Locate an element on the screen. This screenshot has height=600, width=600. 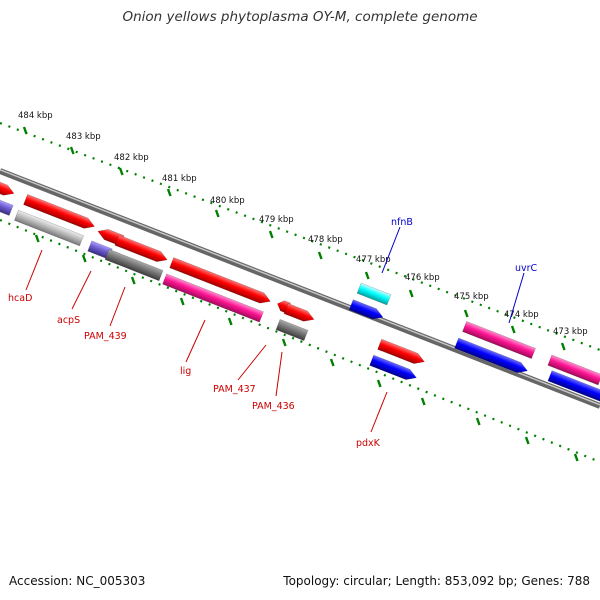
tick-label: 481 kbp is located at coordinates (179, 179).